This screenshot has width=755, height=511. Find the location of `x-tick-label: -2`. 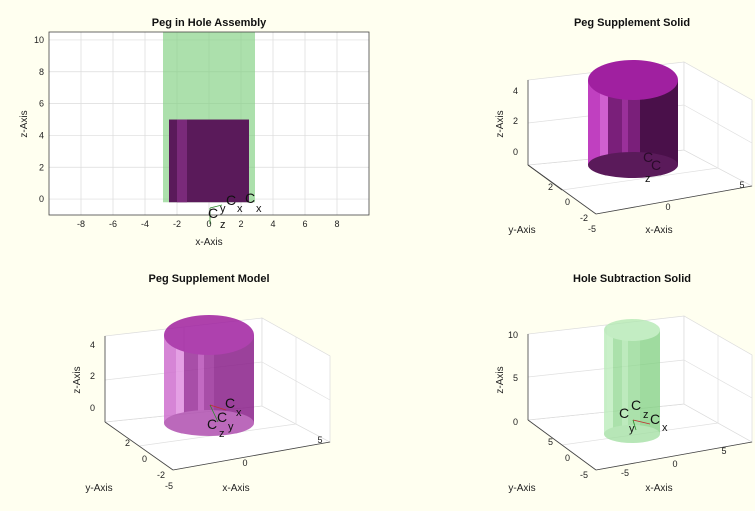

x-tick-label: -2 is located at coordinates (177, 224).